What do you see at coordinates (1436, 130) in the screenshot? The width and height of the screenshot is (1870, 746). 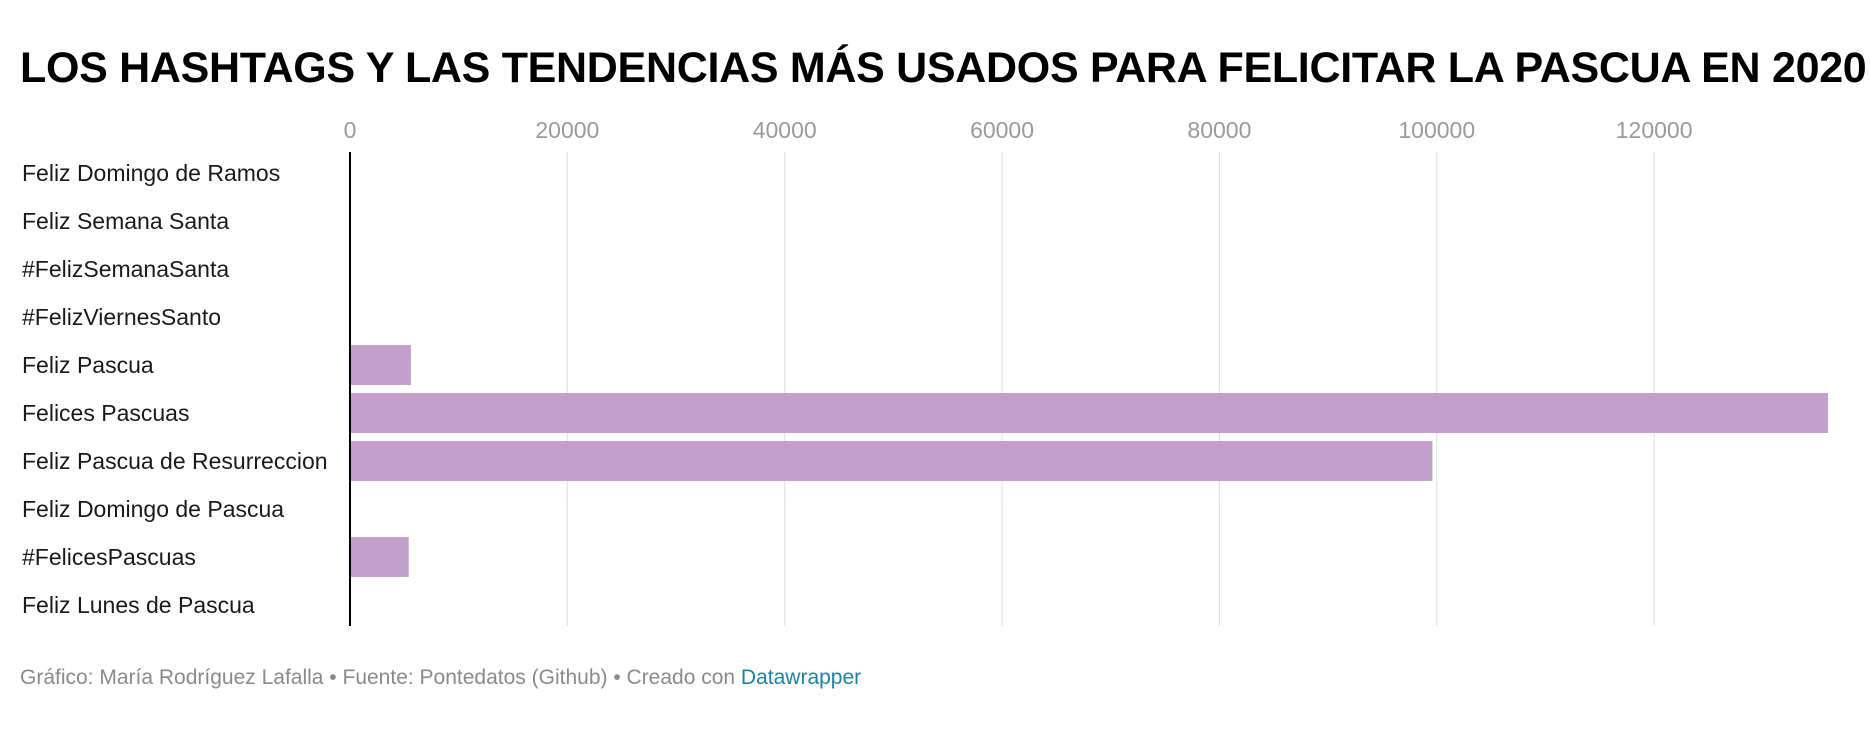 I see `x-tick-label: 100000` at bounding box center [1436, 130].